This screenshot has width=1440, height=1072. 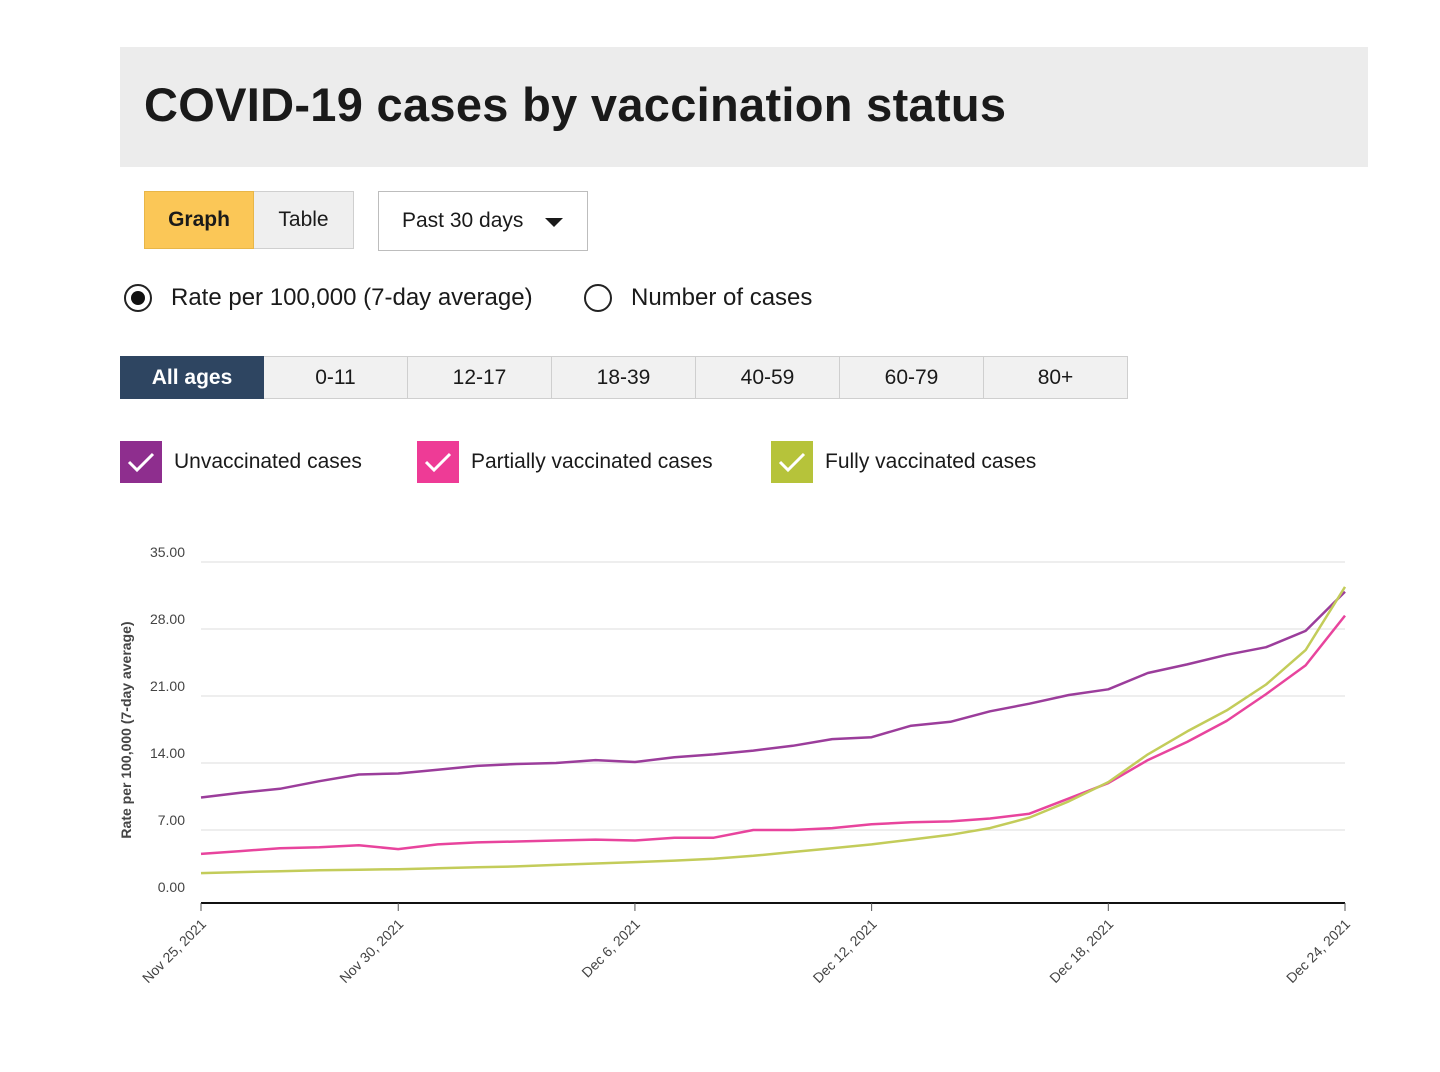 I want to click on x-tick-label: Dec 6, 2021, so click(x=610, y=948).